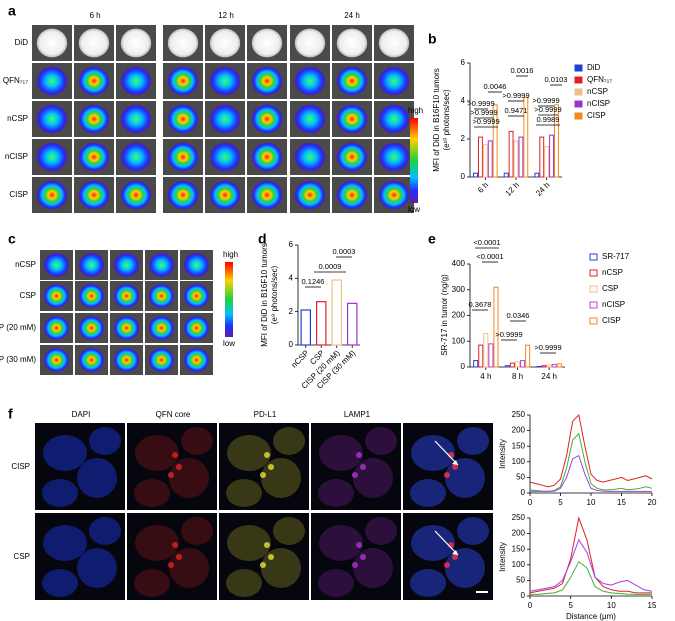 This screenshot has width=675, height=621. Describe the element at coordinates (518, 315) in the screenshot. I see `p-value: 0.0346` at that location.